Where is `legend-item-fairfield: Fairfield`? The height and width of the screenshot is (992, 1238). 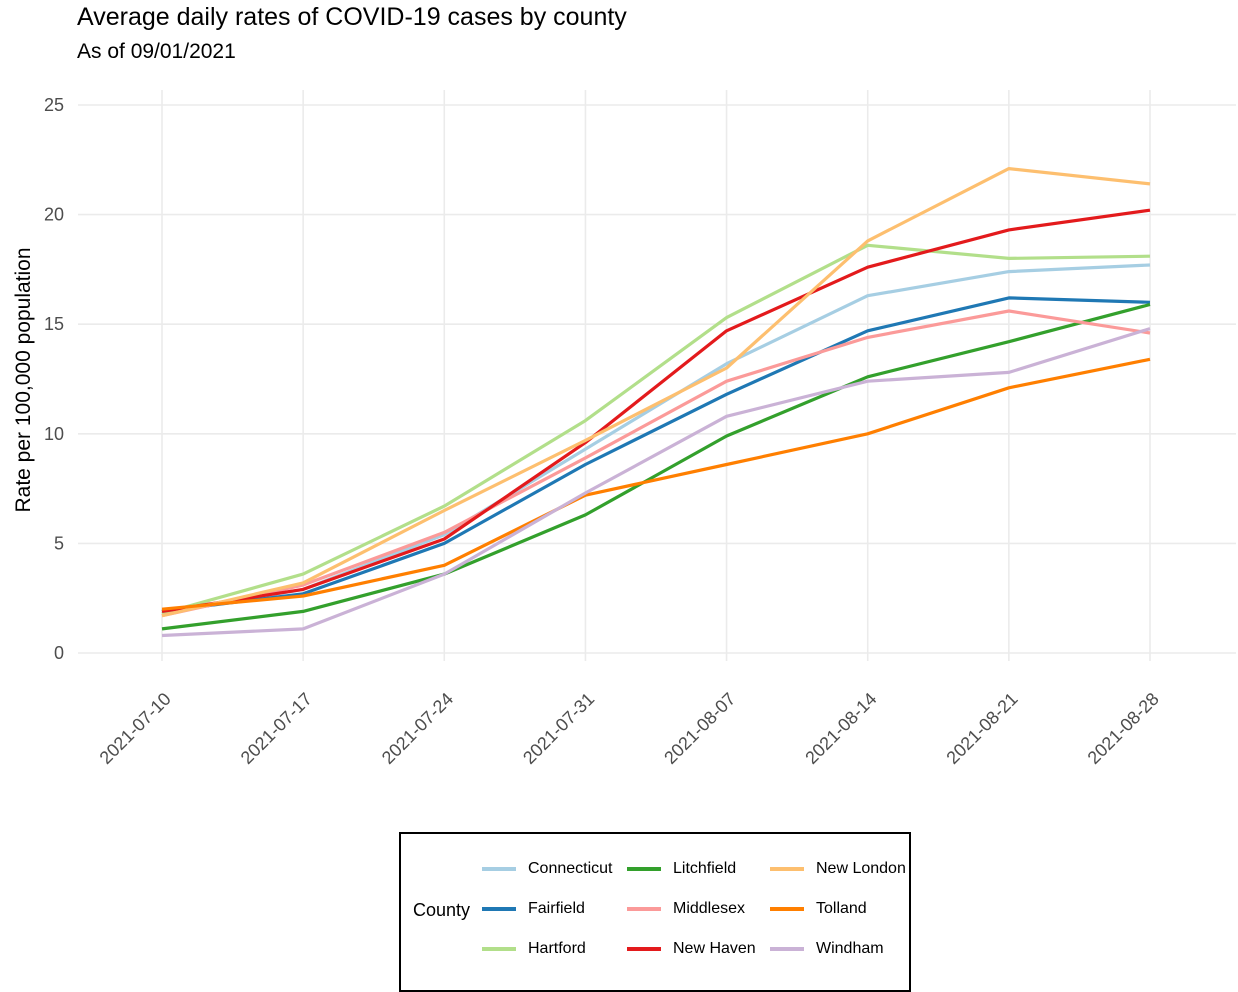
legend-item-fairfield: Fairfield is located at coordinates (533, 909).